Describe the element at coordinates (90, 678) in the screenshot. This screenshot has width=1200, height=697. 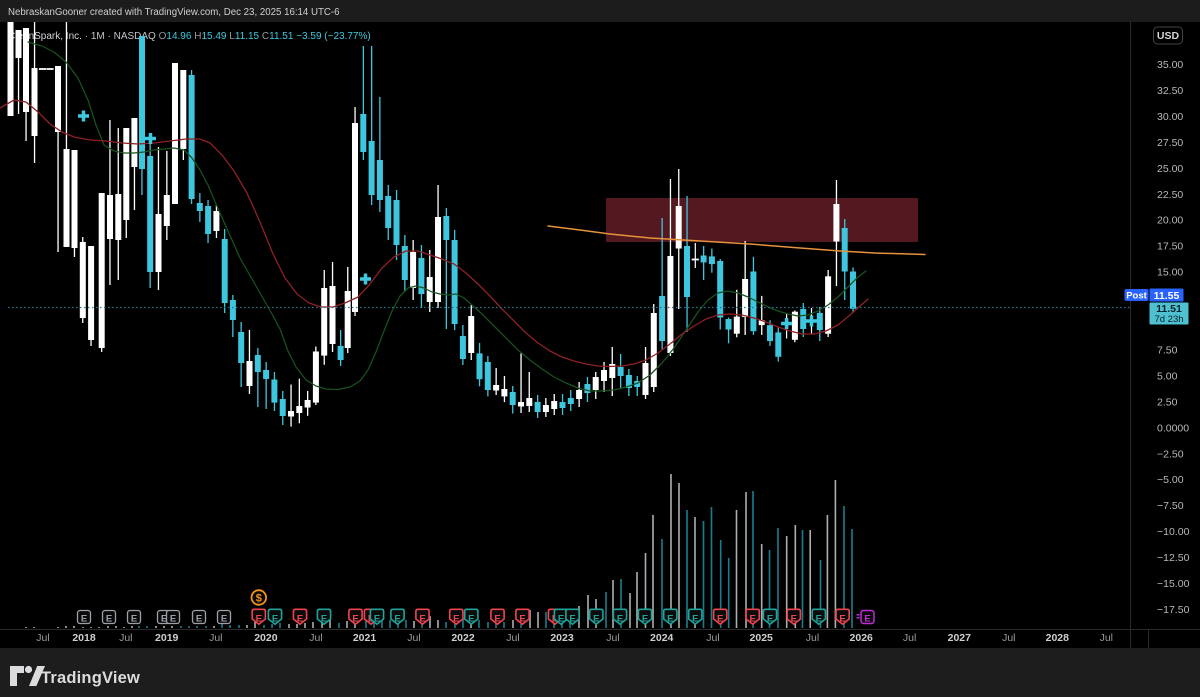
I see `svg-text: TradingView` at that location.